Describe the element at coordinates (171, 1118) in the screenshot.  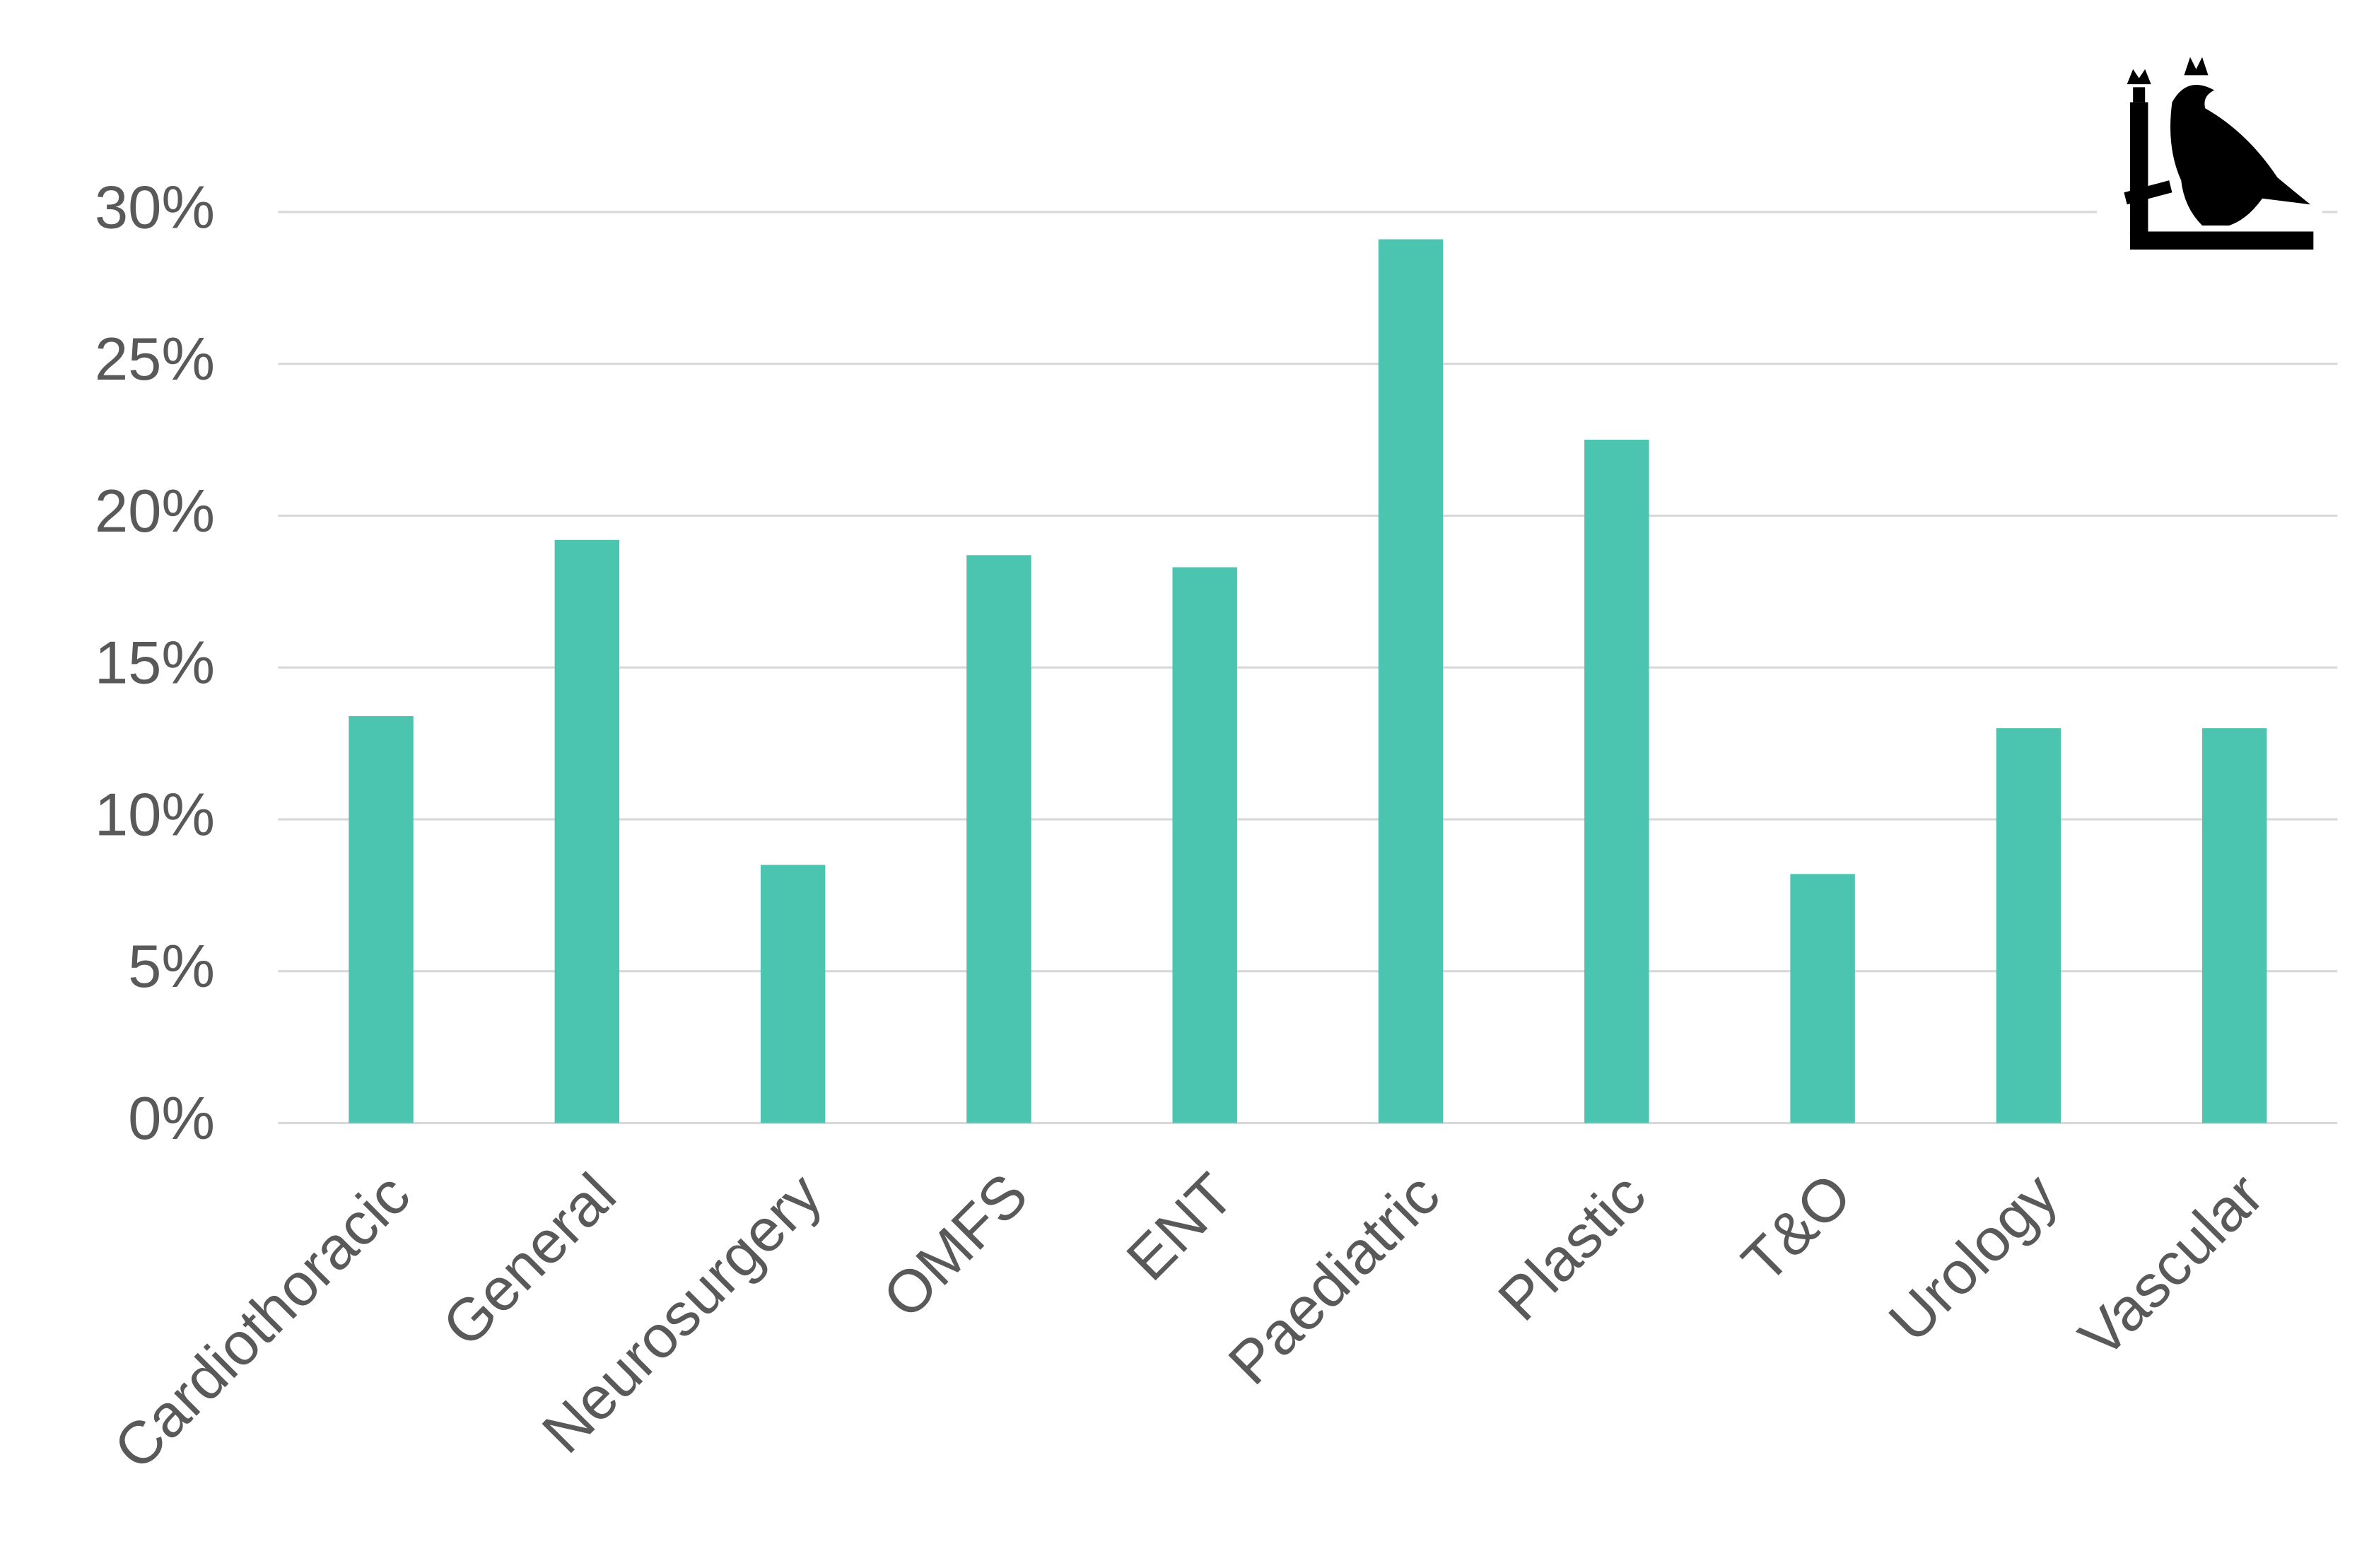
I see `y-tick-label: 0%` at that location.